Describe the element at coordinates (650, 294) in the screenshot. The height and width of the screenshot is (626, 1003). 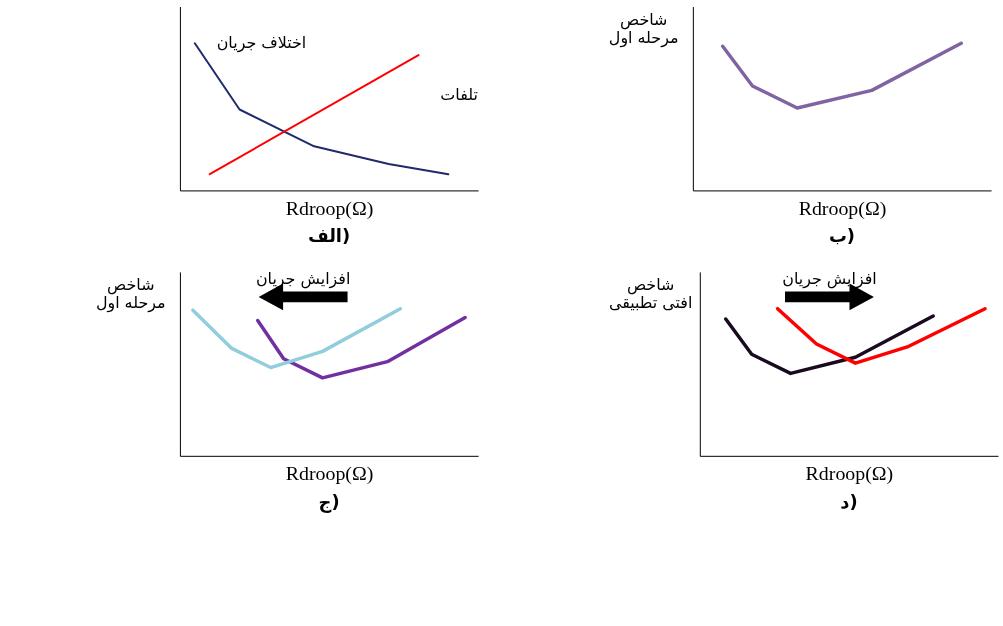
I see `y-axis-title: شاخص افتی تطبیقی` at that location.